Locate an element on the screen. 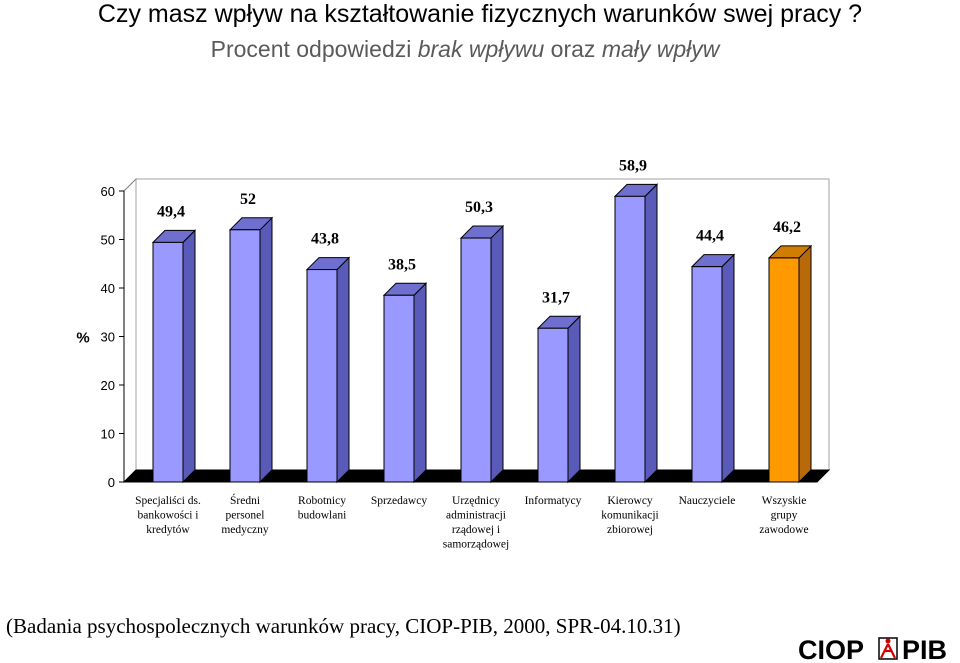  data-label: 49,4 is located at coordinates (171, 211).